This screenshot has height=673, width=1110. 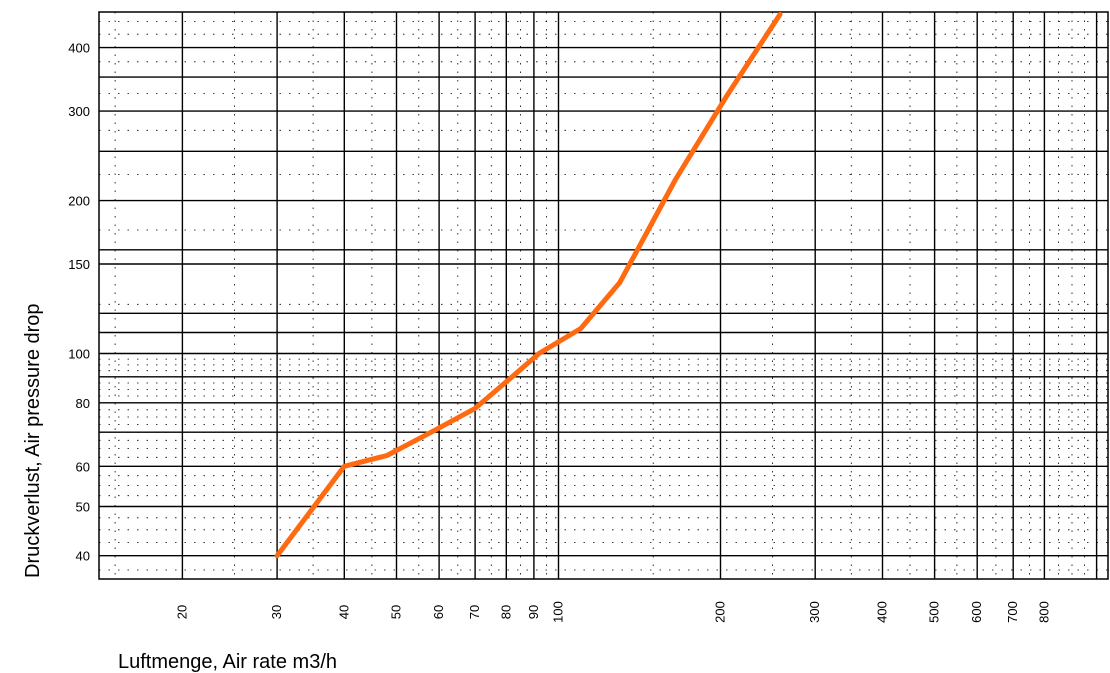 I want to click on y-tick-label: 50, so click(x=83, y=507).